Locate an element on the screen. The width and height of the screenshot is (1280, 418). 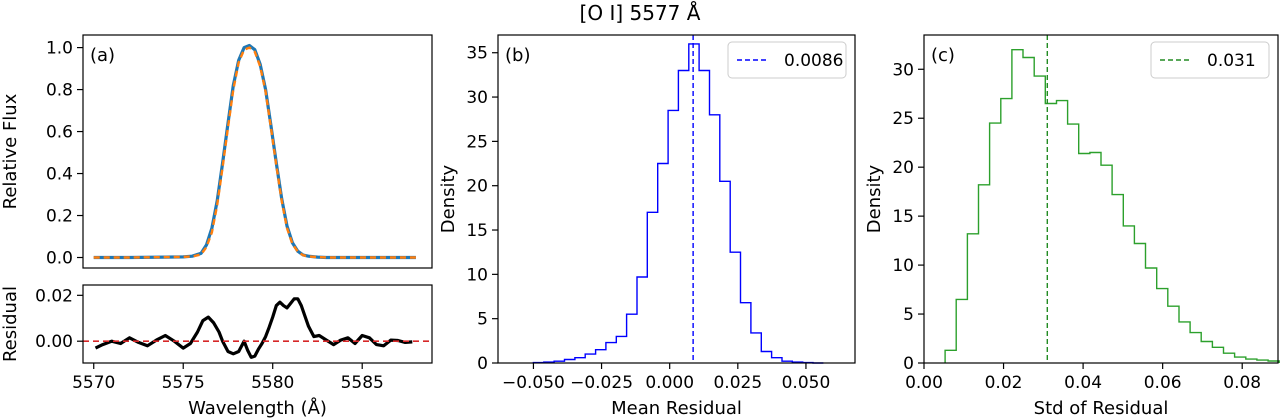
panel-c-legend: 0.031 is located at coordinates (1210, 60).